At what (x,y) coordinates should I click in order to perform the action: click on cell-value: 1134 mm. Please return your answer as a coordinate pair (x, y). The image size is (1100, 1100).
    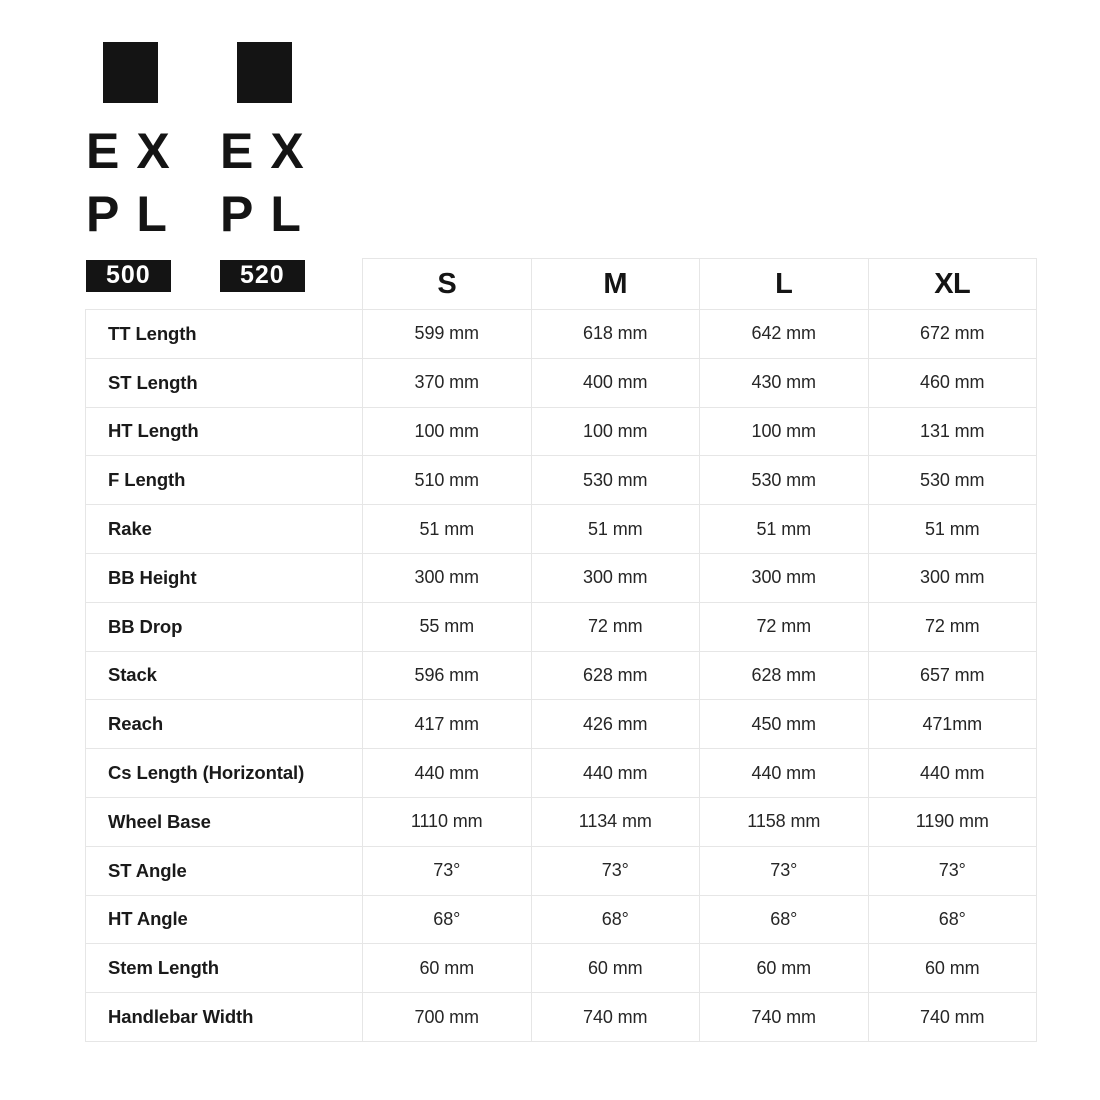
    Looking at the image, I should click on (615, 821).